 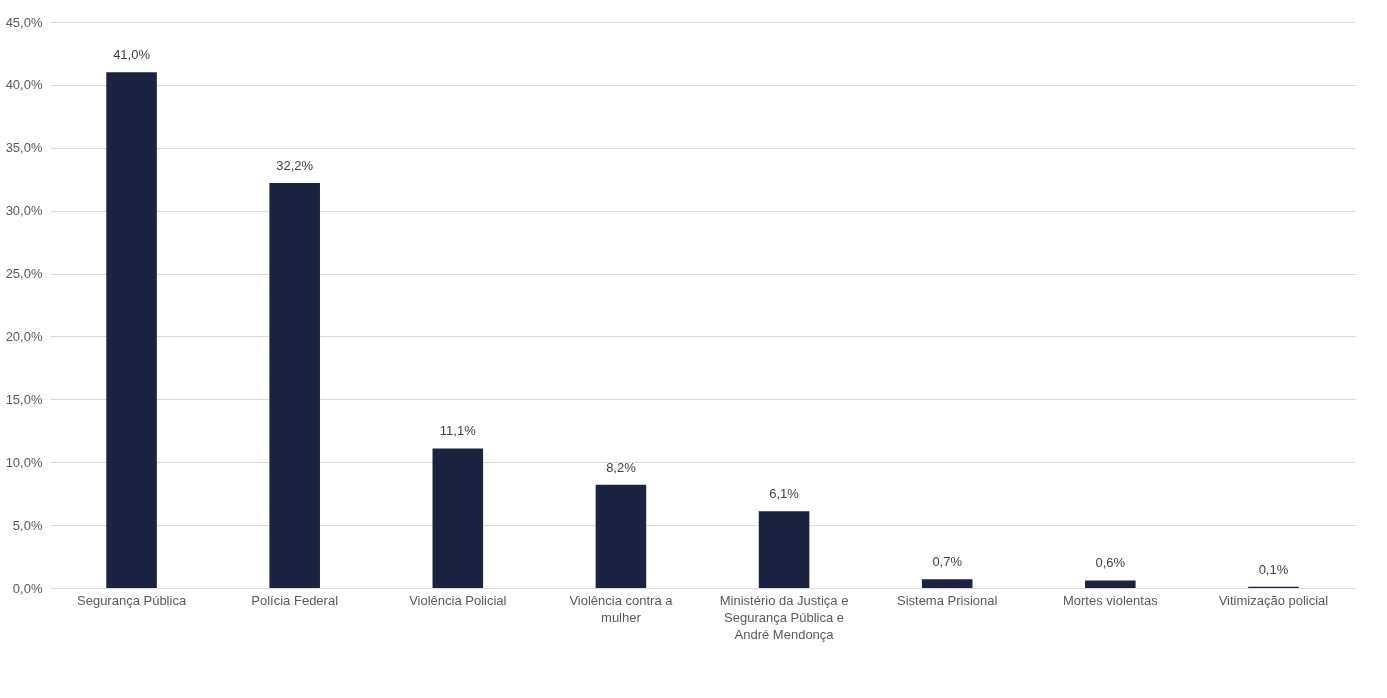 What do you see at coordinates (621, 608) in the screenshot?
I see `x-tick-label: Violência contra a mulher` at bounding box center [621, 608].